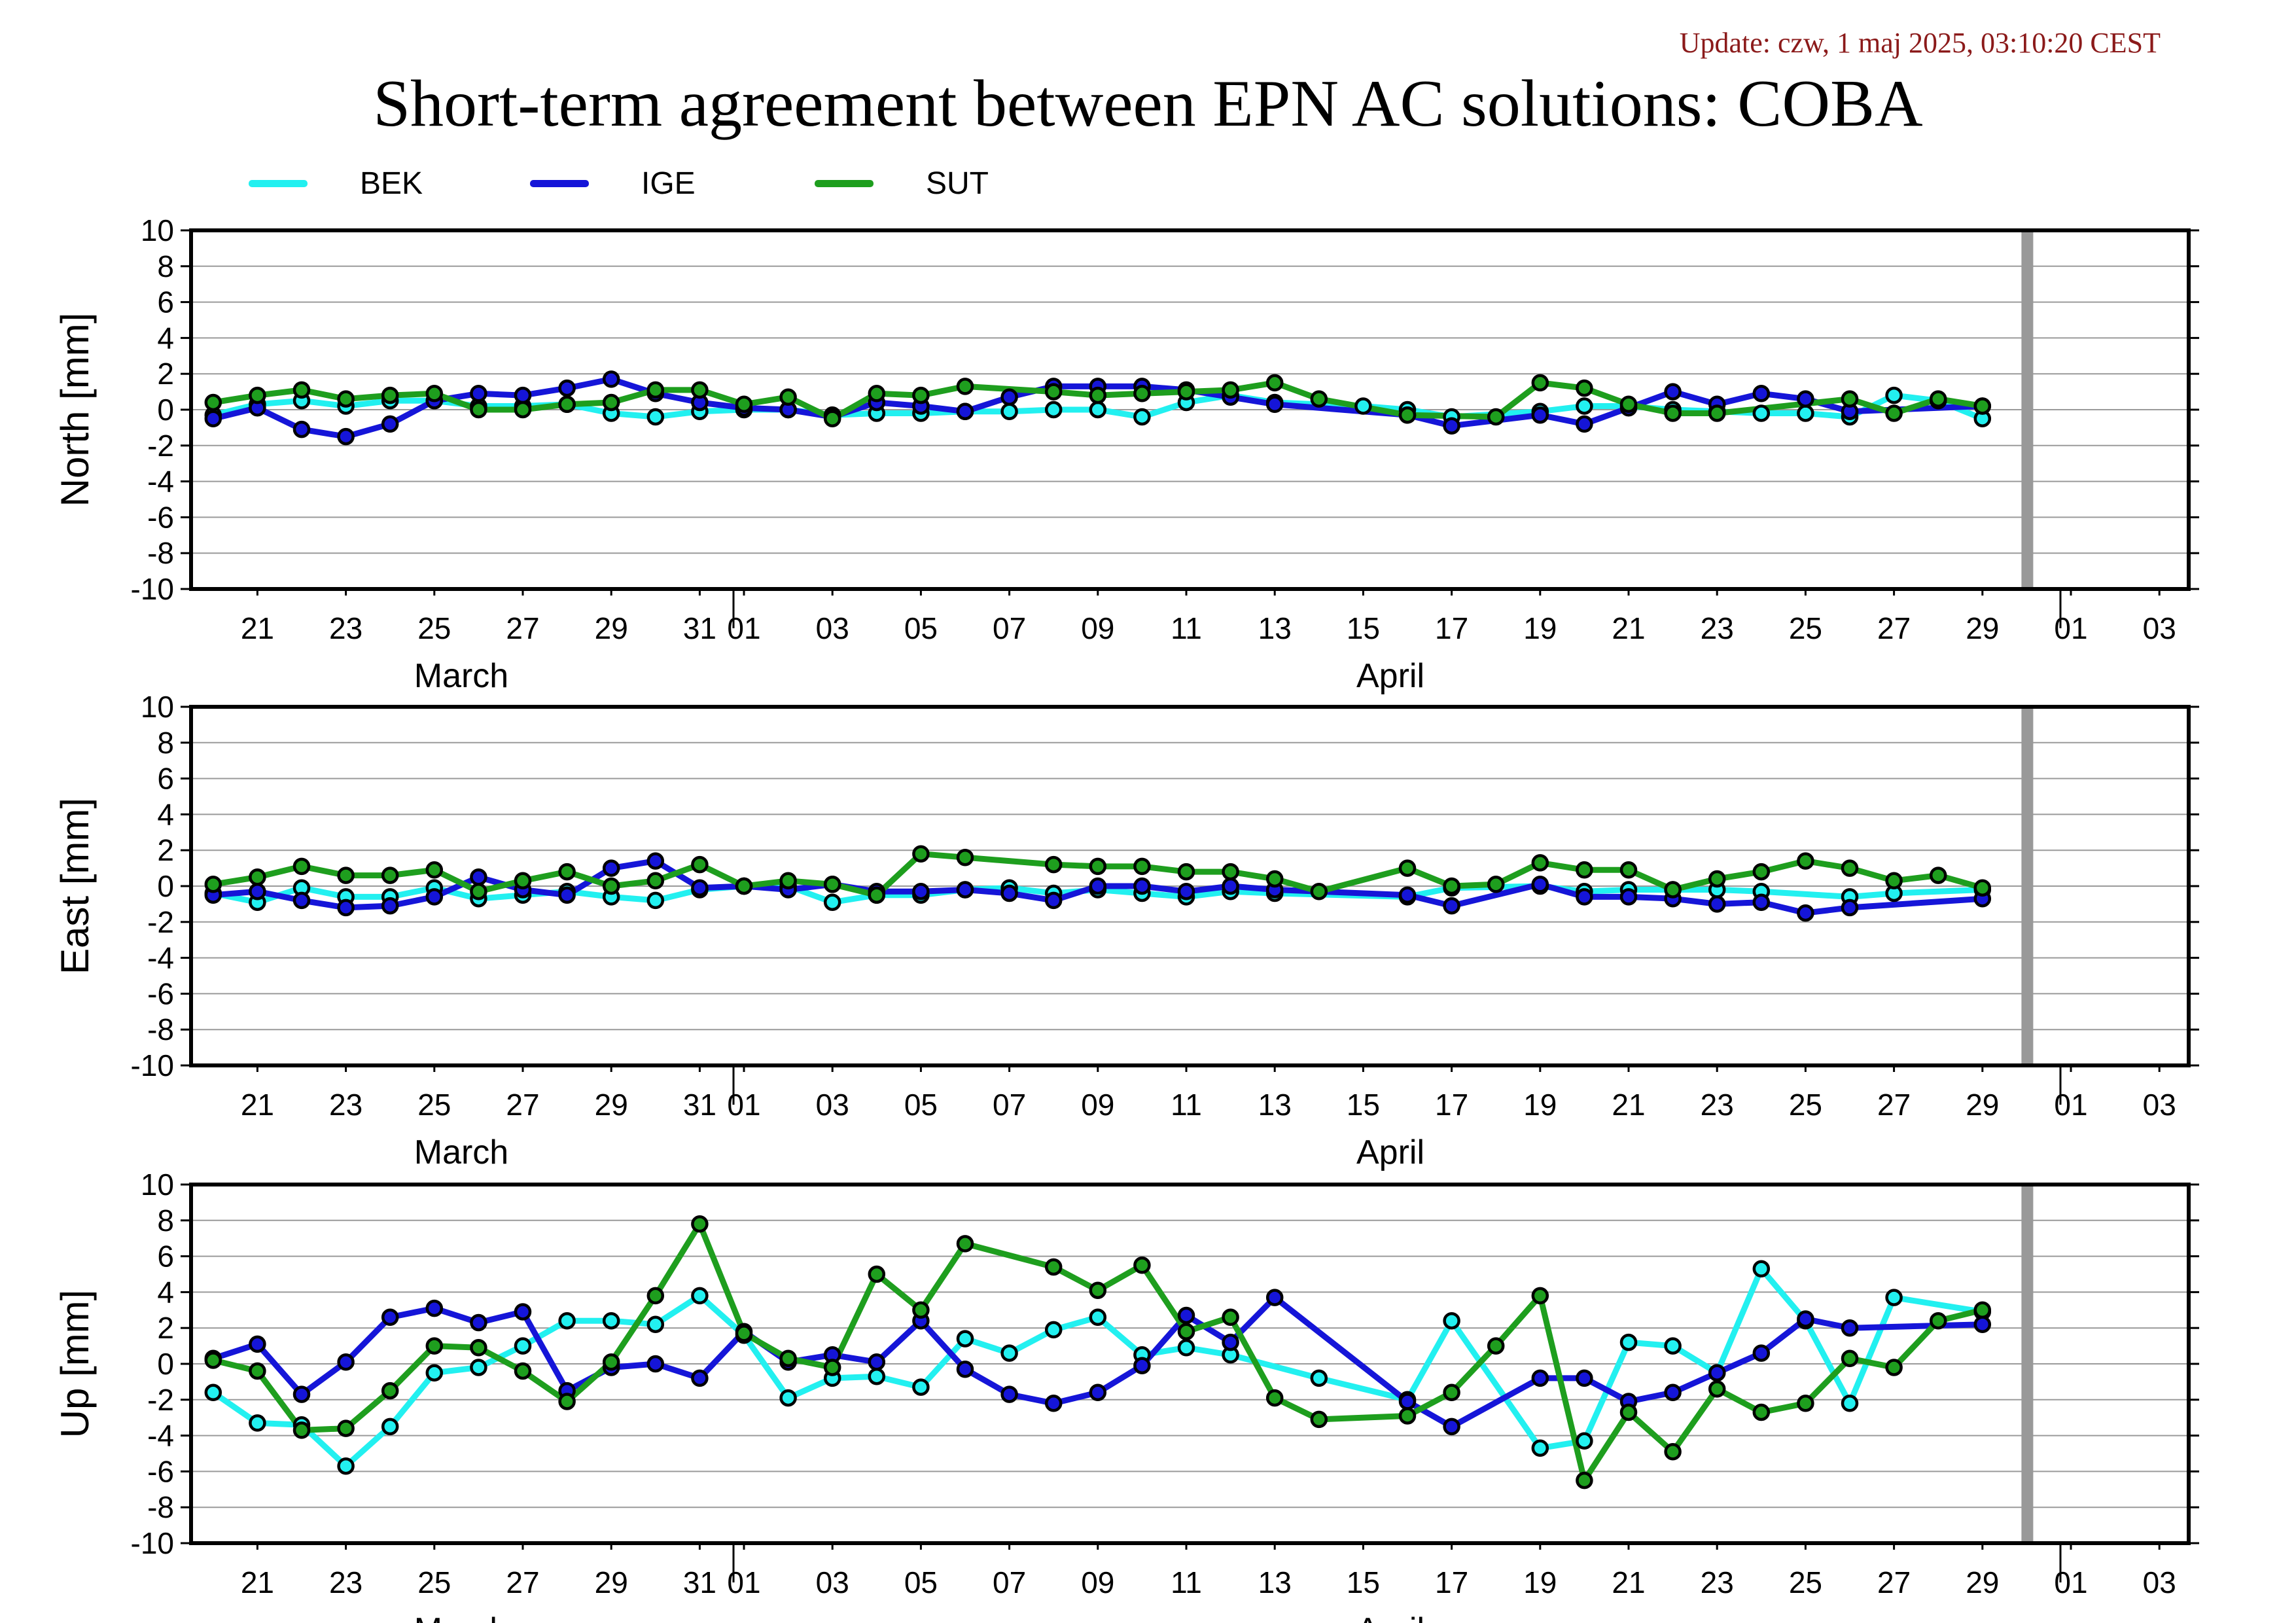 Image resolution: width=2296 pixels, height=1623 pixels. Describe the element at coordinates (921, 1105) in the screenshot. I see `x-tick-label: 05` at that location.